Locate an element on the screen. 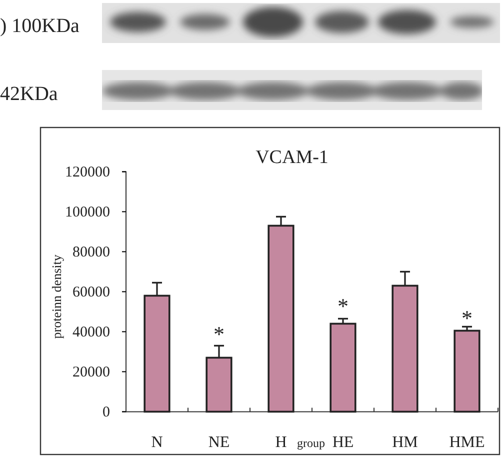  x-tick-label: NE is located at coordinates (219, 442).